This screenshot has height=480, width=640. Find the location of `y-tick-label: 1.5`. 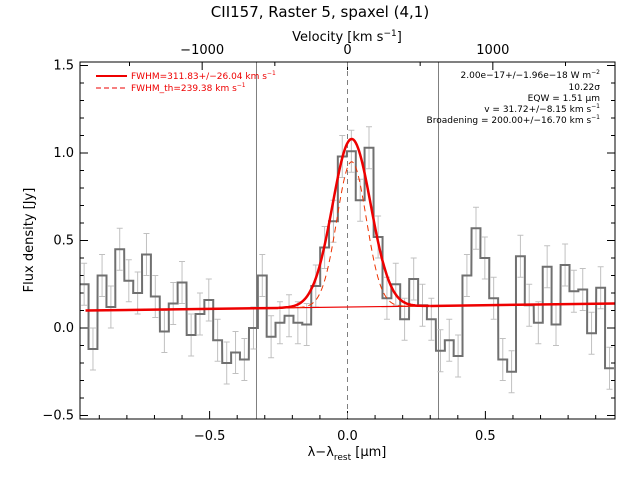

y-tick-label: 1.5 is located at coordinates (63, 66).